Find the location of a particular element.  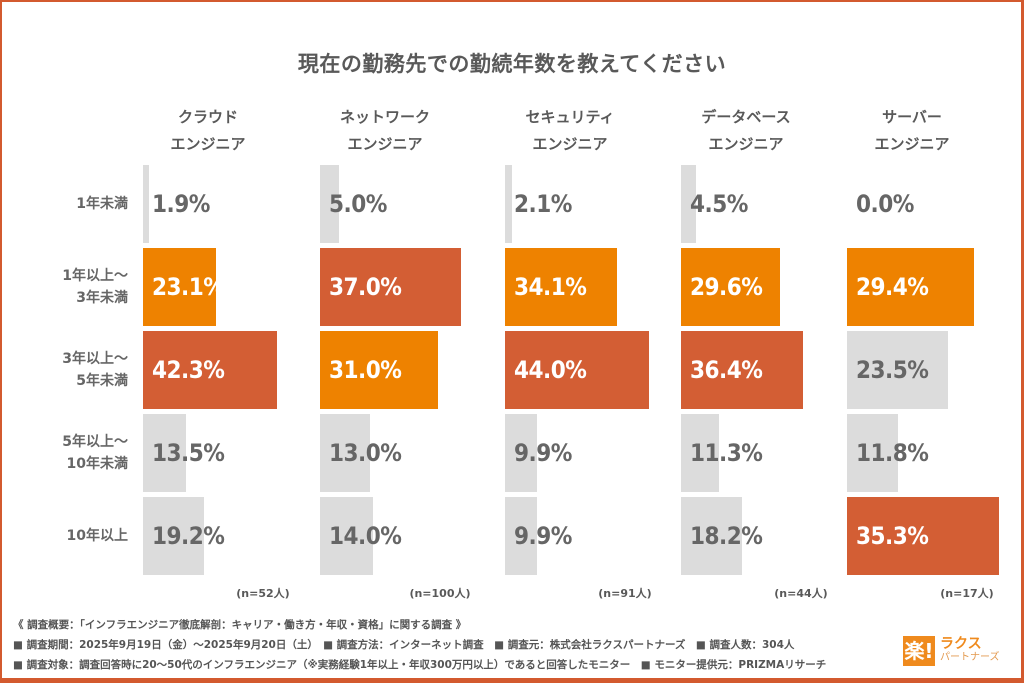

logo-name: ラクス is located at coordinates (961, 644).